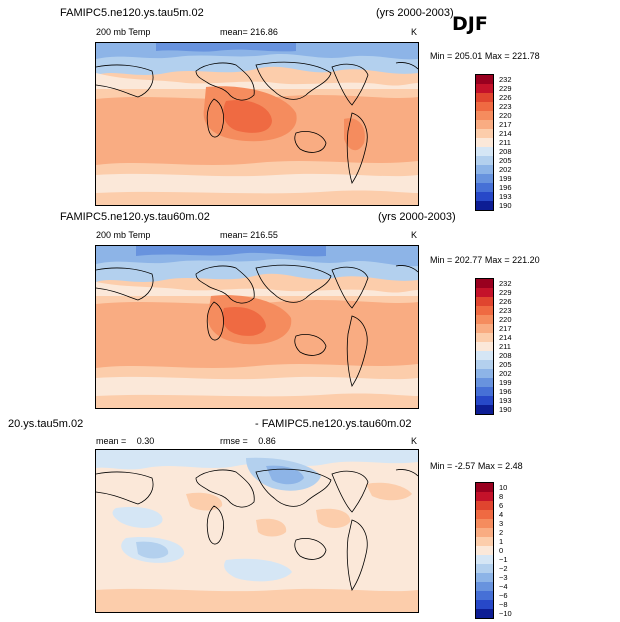 This screenshot has width=620, height=622. Describe the element at coordinates (465, 466) in the screenshot. I see `panel3-min-value: -2.57` at that location.